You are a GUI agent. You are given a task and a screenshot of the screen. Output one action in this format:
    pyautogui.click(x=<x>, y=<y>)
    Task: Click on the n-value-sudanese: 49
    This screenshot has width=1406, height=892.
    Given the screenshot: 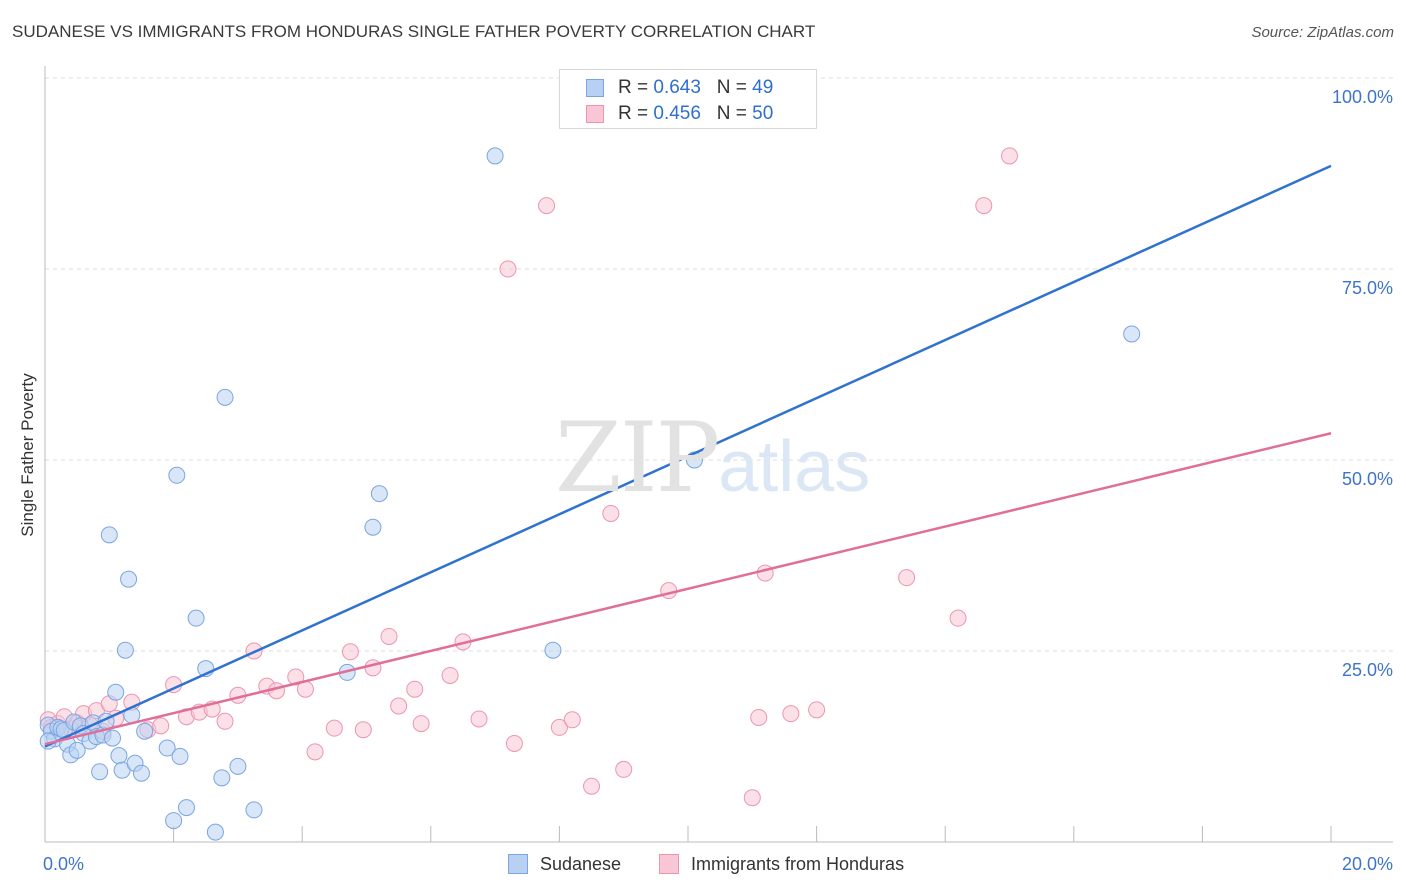 What is the action you would take?
    pyautogui.click(x=763, y=87)
    